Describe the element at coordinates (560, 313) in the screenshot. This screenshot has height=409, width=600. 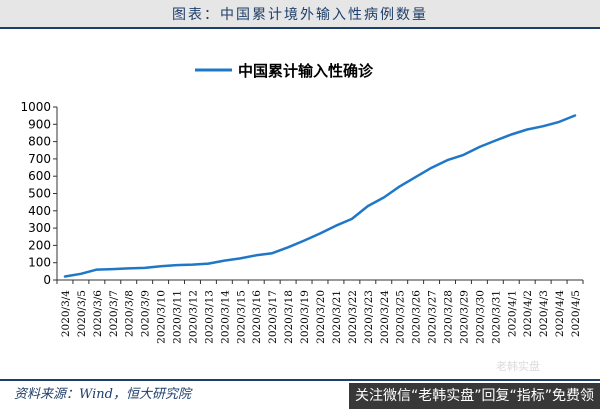
I see `x-tick-label: 2020/4/4` at that location.